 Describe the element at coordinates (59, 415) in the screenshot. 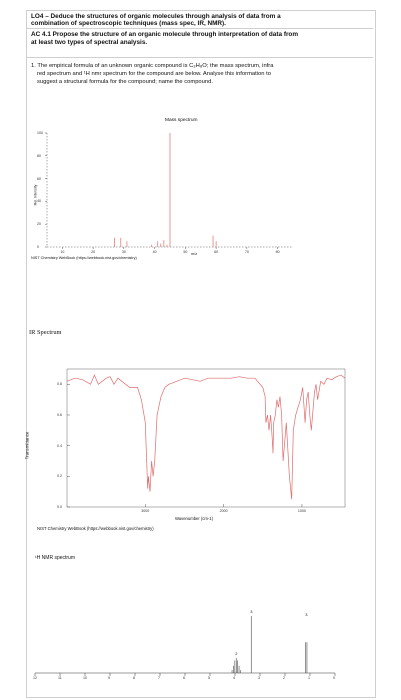

I see `ir-y-tick-label: 0.6` at that location.